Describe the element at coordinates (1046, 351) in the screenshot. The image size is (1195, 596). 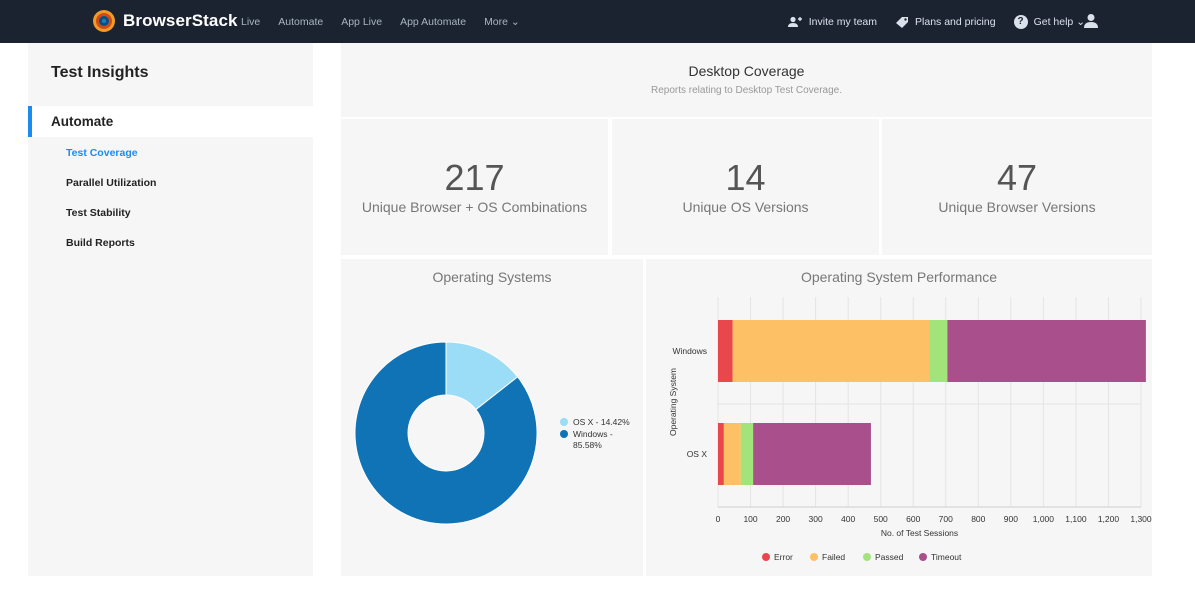
I see `bar-windows-timeout` at that location.